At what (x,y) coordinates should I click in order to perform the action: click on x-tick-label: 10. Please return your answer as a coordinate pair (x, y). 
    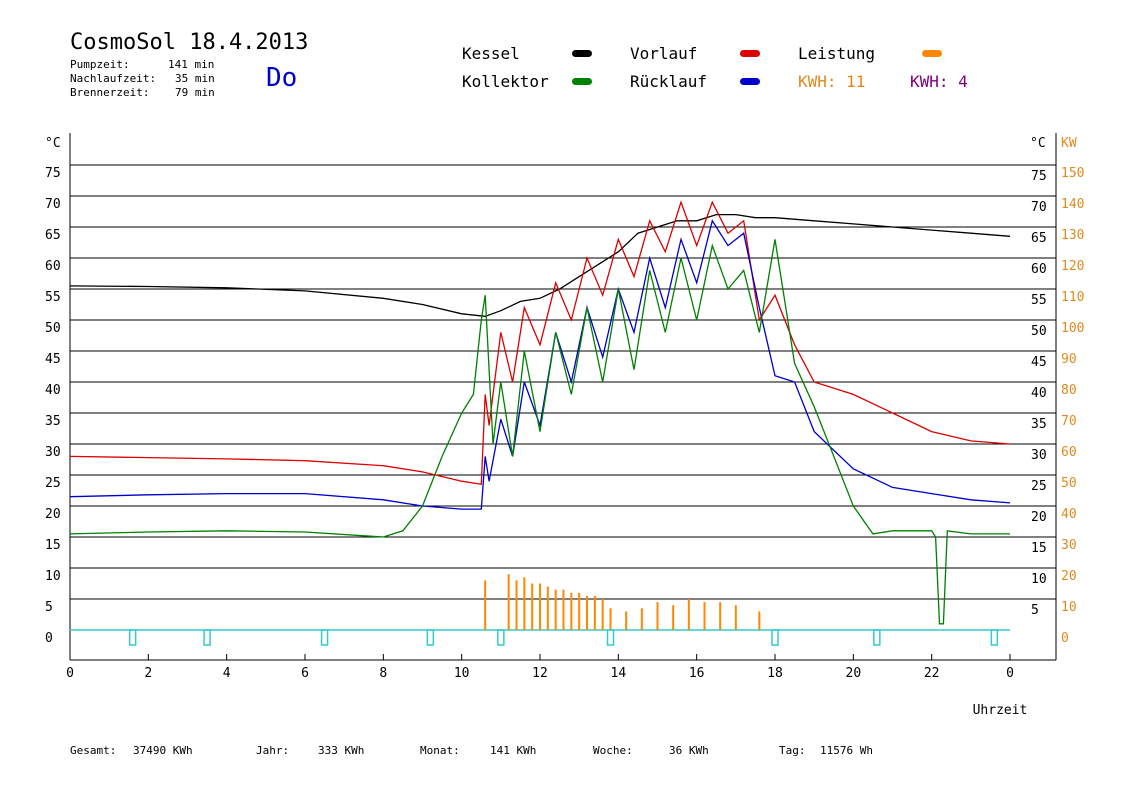
    Looking at the image, I should click on (462, 673).